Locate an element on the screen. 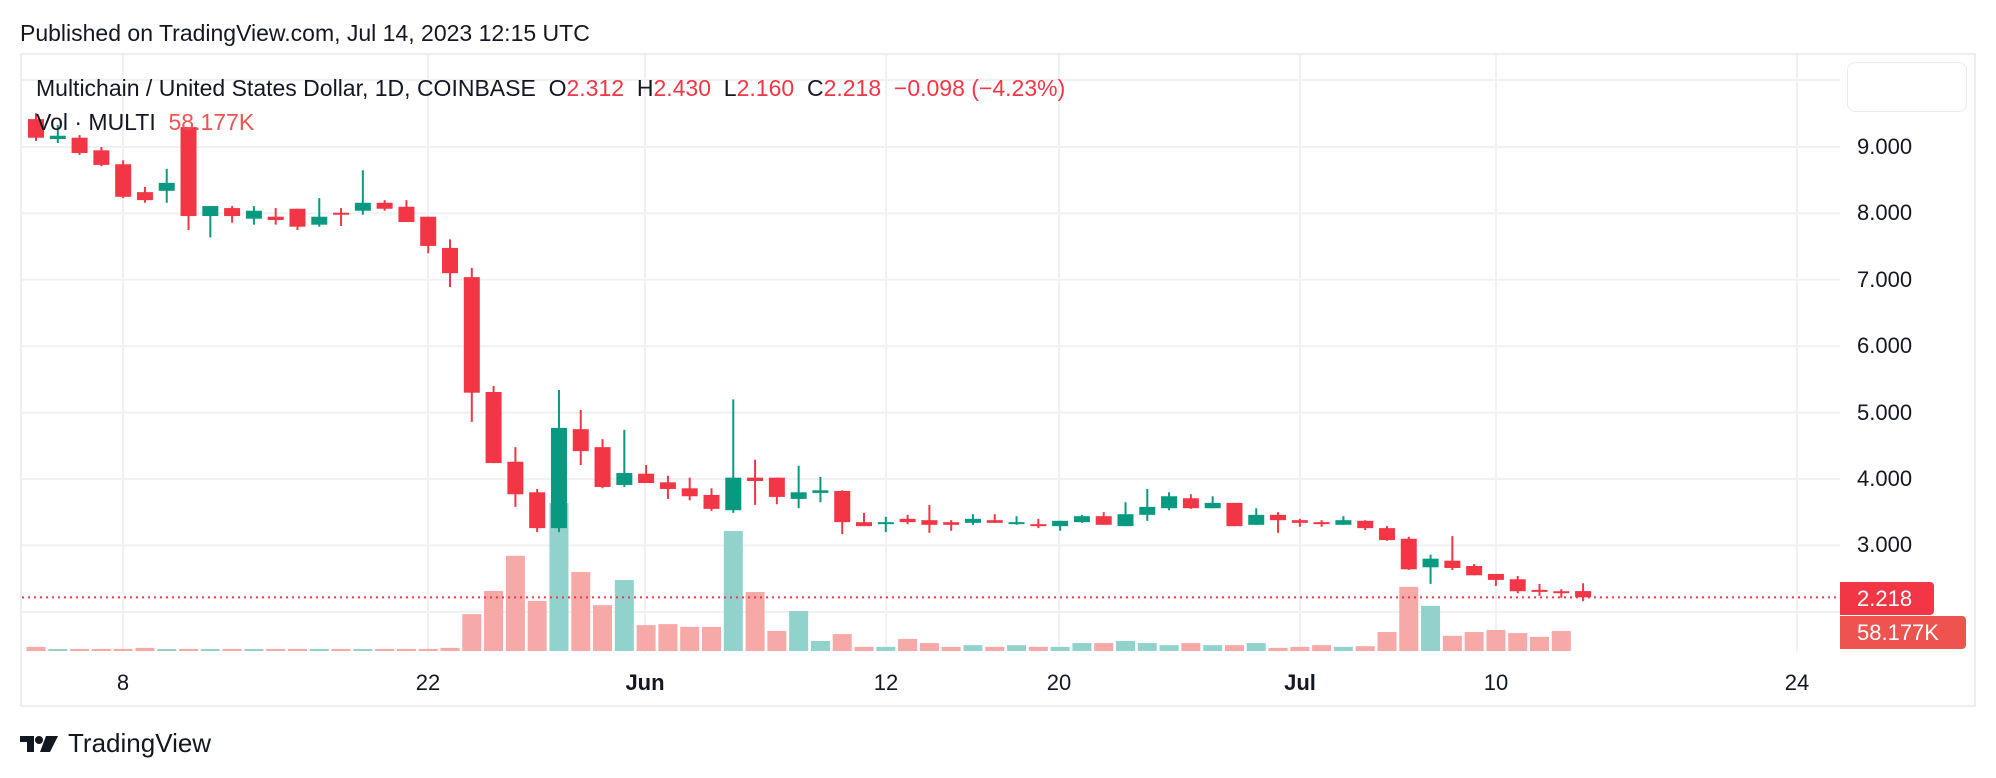 The width and height of the screenshot is (1996, 778). volume-value: 58.177K is located at coordinates (211, 122).